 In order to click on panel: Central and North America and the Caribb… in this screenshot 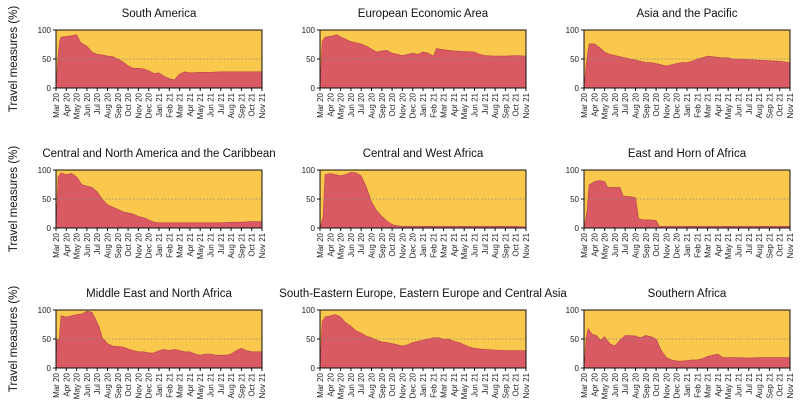, I will do `click(157, 203)`.